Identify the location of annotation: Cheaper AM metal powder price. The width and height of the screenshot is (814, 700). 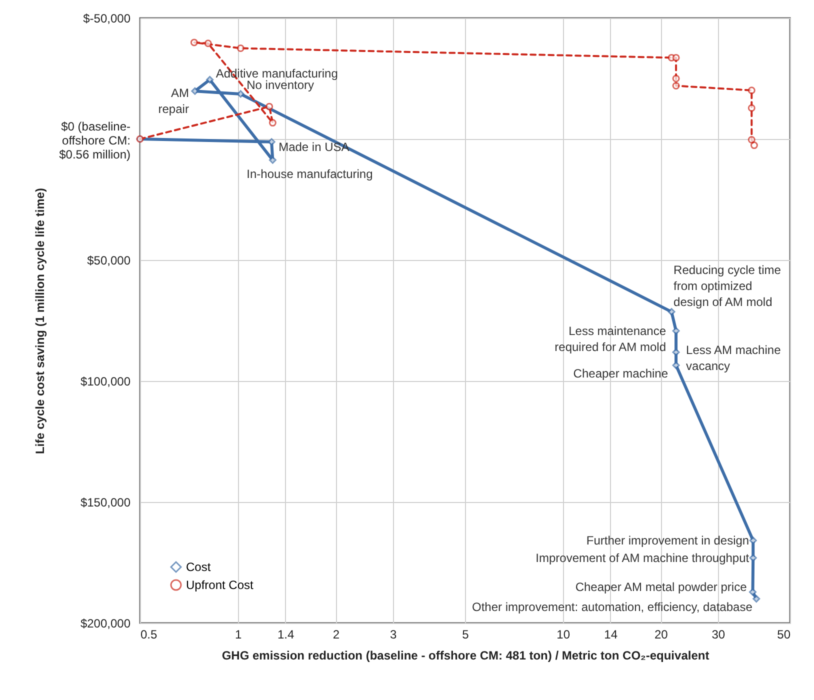
(661, 587).